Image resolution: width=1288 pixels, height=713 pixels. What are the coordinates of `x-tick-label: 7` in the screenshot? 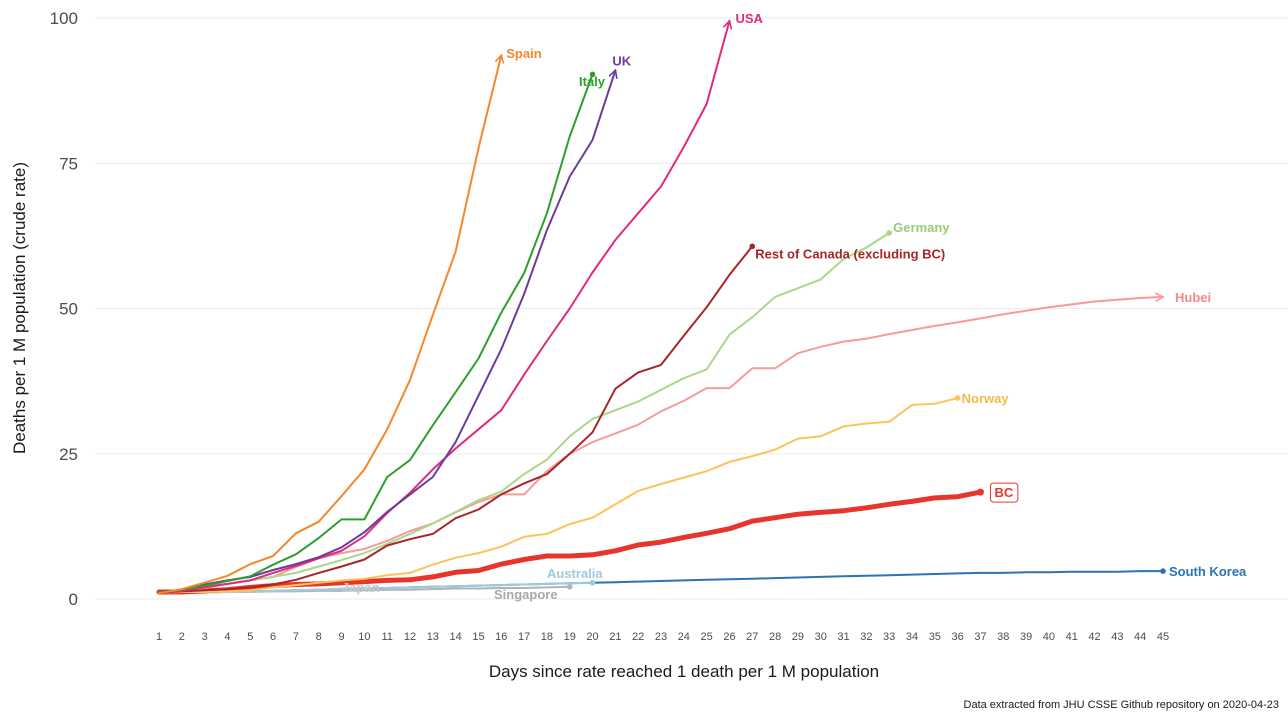 It's located at (296, 637).